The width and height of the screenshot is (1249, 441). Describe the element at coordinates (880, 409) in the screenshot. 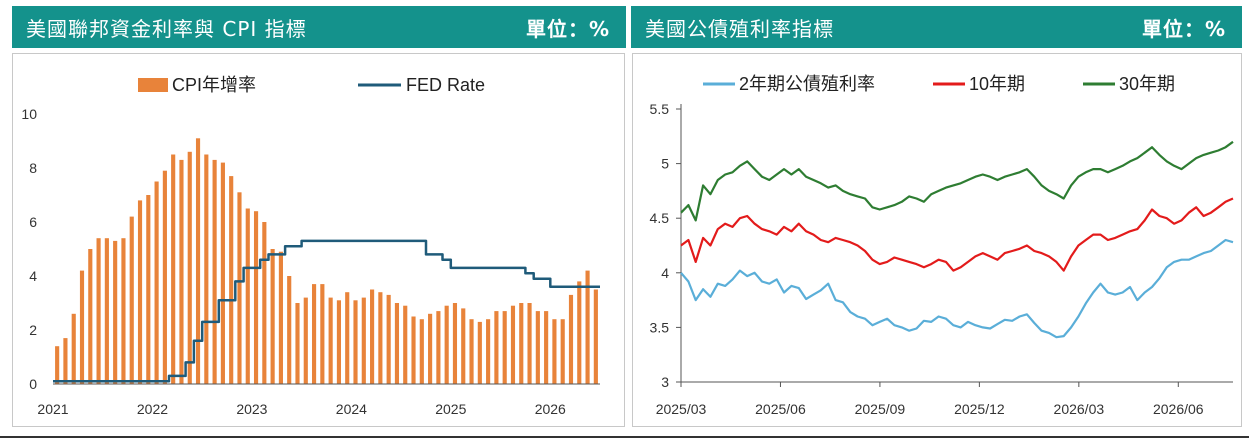

I see `x-tick-label: 2025/09` at that location.